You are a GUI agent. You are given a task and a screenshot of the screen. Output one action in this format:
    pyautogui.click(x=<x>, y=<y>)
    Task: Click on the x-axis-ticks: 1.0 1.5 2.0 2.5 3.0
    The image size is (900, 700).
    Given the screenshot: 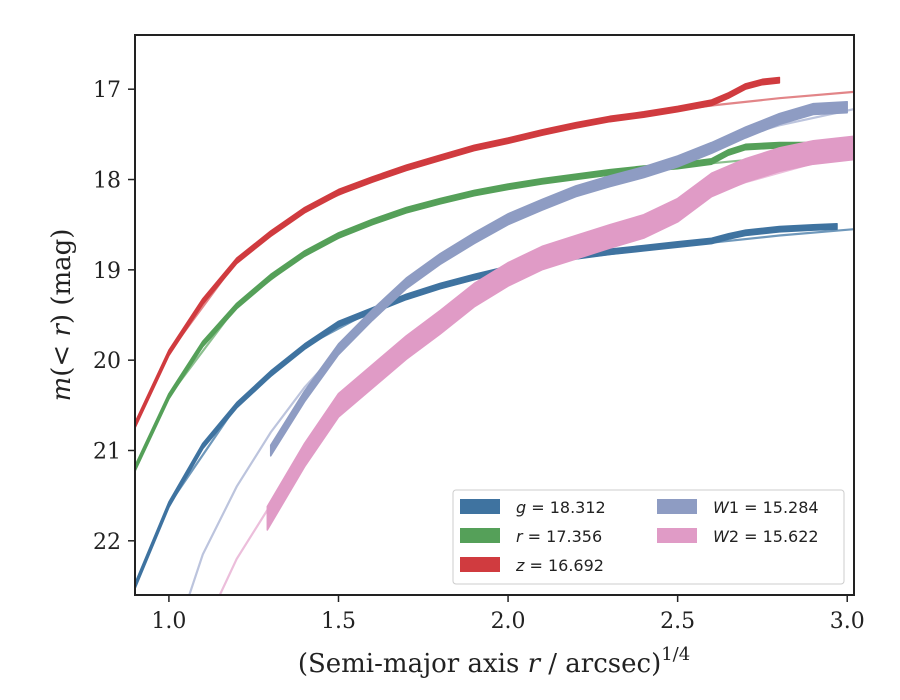 What is the action you would take?
    pyautogui.click(x=508, y=614)
    